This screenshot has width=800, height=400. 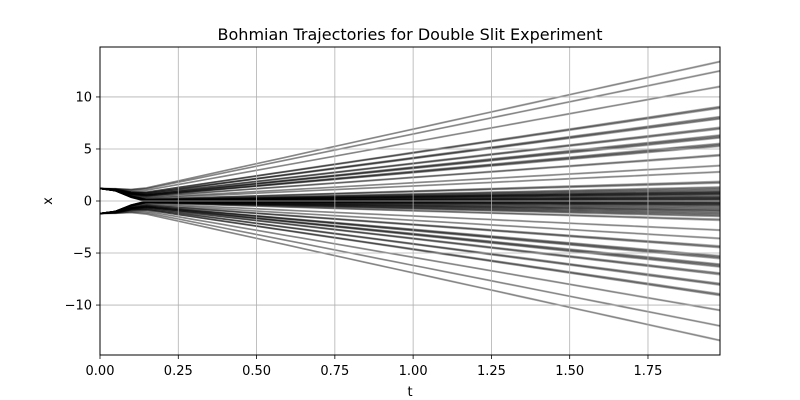 What do you see at coordinates (648, 371) in the screenshot?
I see `x-tick-label: 1.75` at bounding box center [648, 371].